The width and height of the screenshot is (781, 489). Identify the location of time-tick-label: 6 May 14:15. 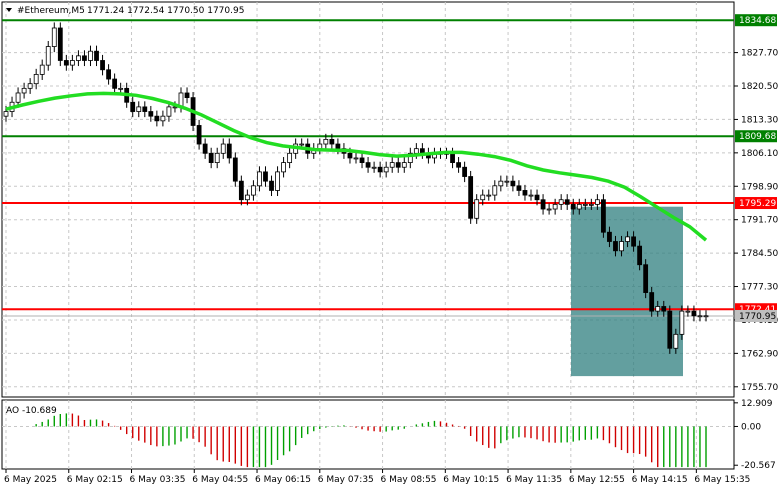
(660, 480).